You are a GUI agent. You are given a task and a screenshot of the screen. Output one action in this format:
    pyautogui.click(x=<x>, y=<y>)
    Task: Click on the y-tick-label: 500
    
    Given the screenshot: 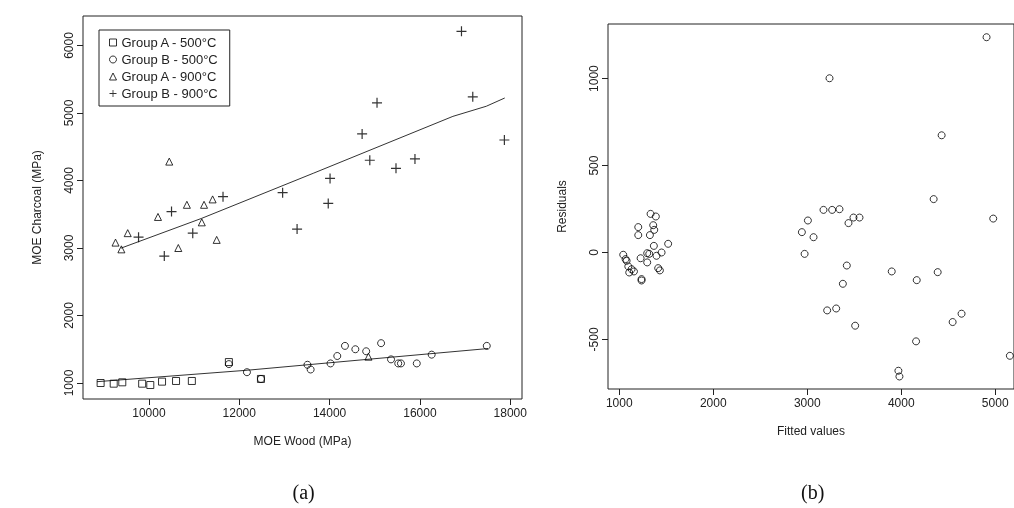 What is the action you would take?
    pyautogui.click(x=594, y=165)
    